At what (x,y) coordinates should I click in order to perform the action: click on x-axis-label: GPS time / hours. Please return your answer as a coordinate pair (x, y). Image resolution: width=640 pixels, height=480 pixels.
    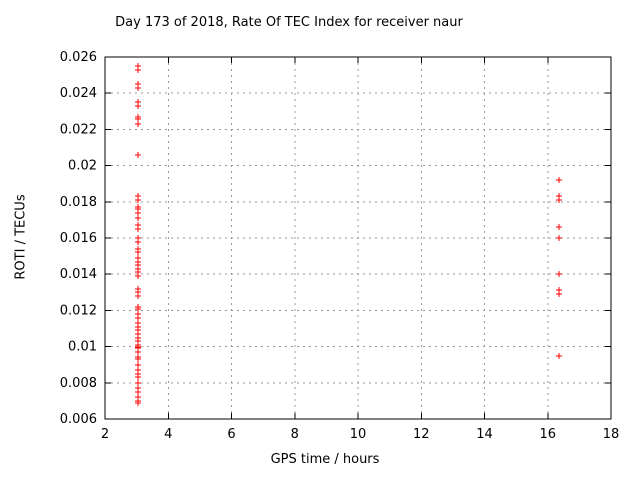
    Looking at the image, I should click on (325, 459).